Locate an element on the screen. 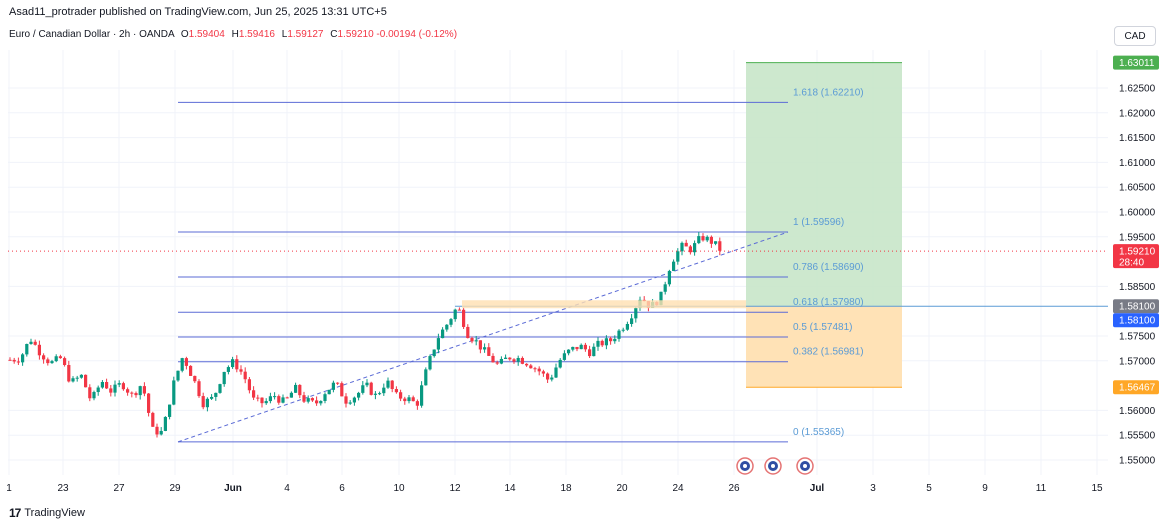 The image size is (1170, 527). symbol-title: Euro / Canadian Dollar · 2h · OANDA is located at coordinates (92, 34).